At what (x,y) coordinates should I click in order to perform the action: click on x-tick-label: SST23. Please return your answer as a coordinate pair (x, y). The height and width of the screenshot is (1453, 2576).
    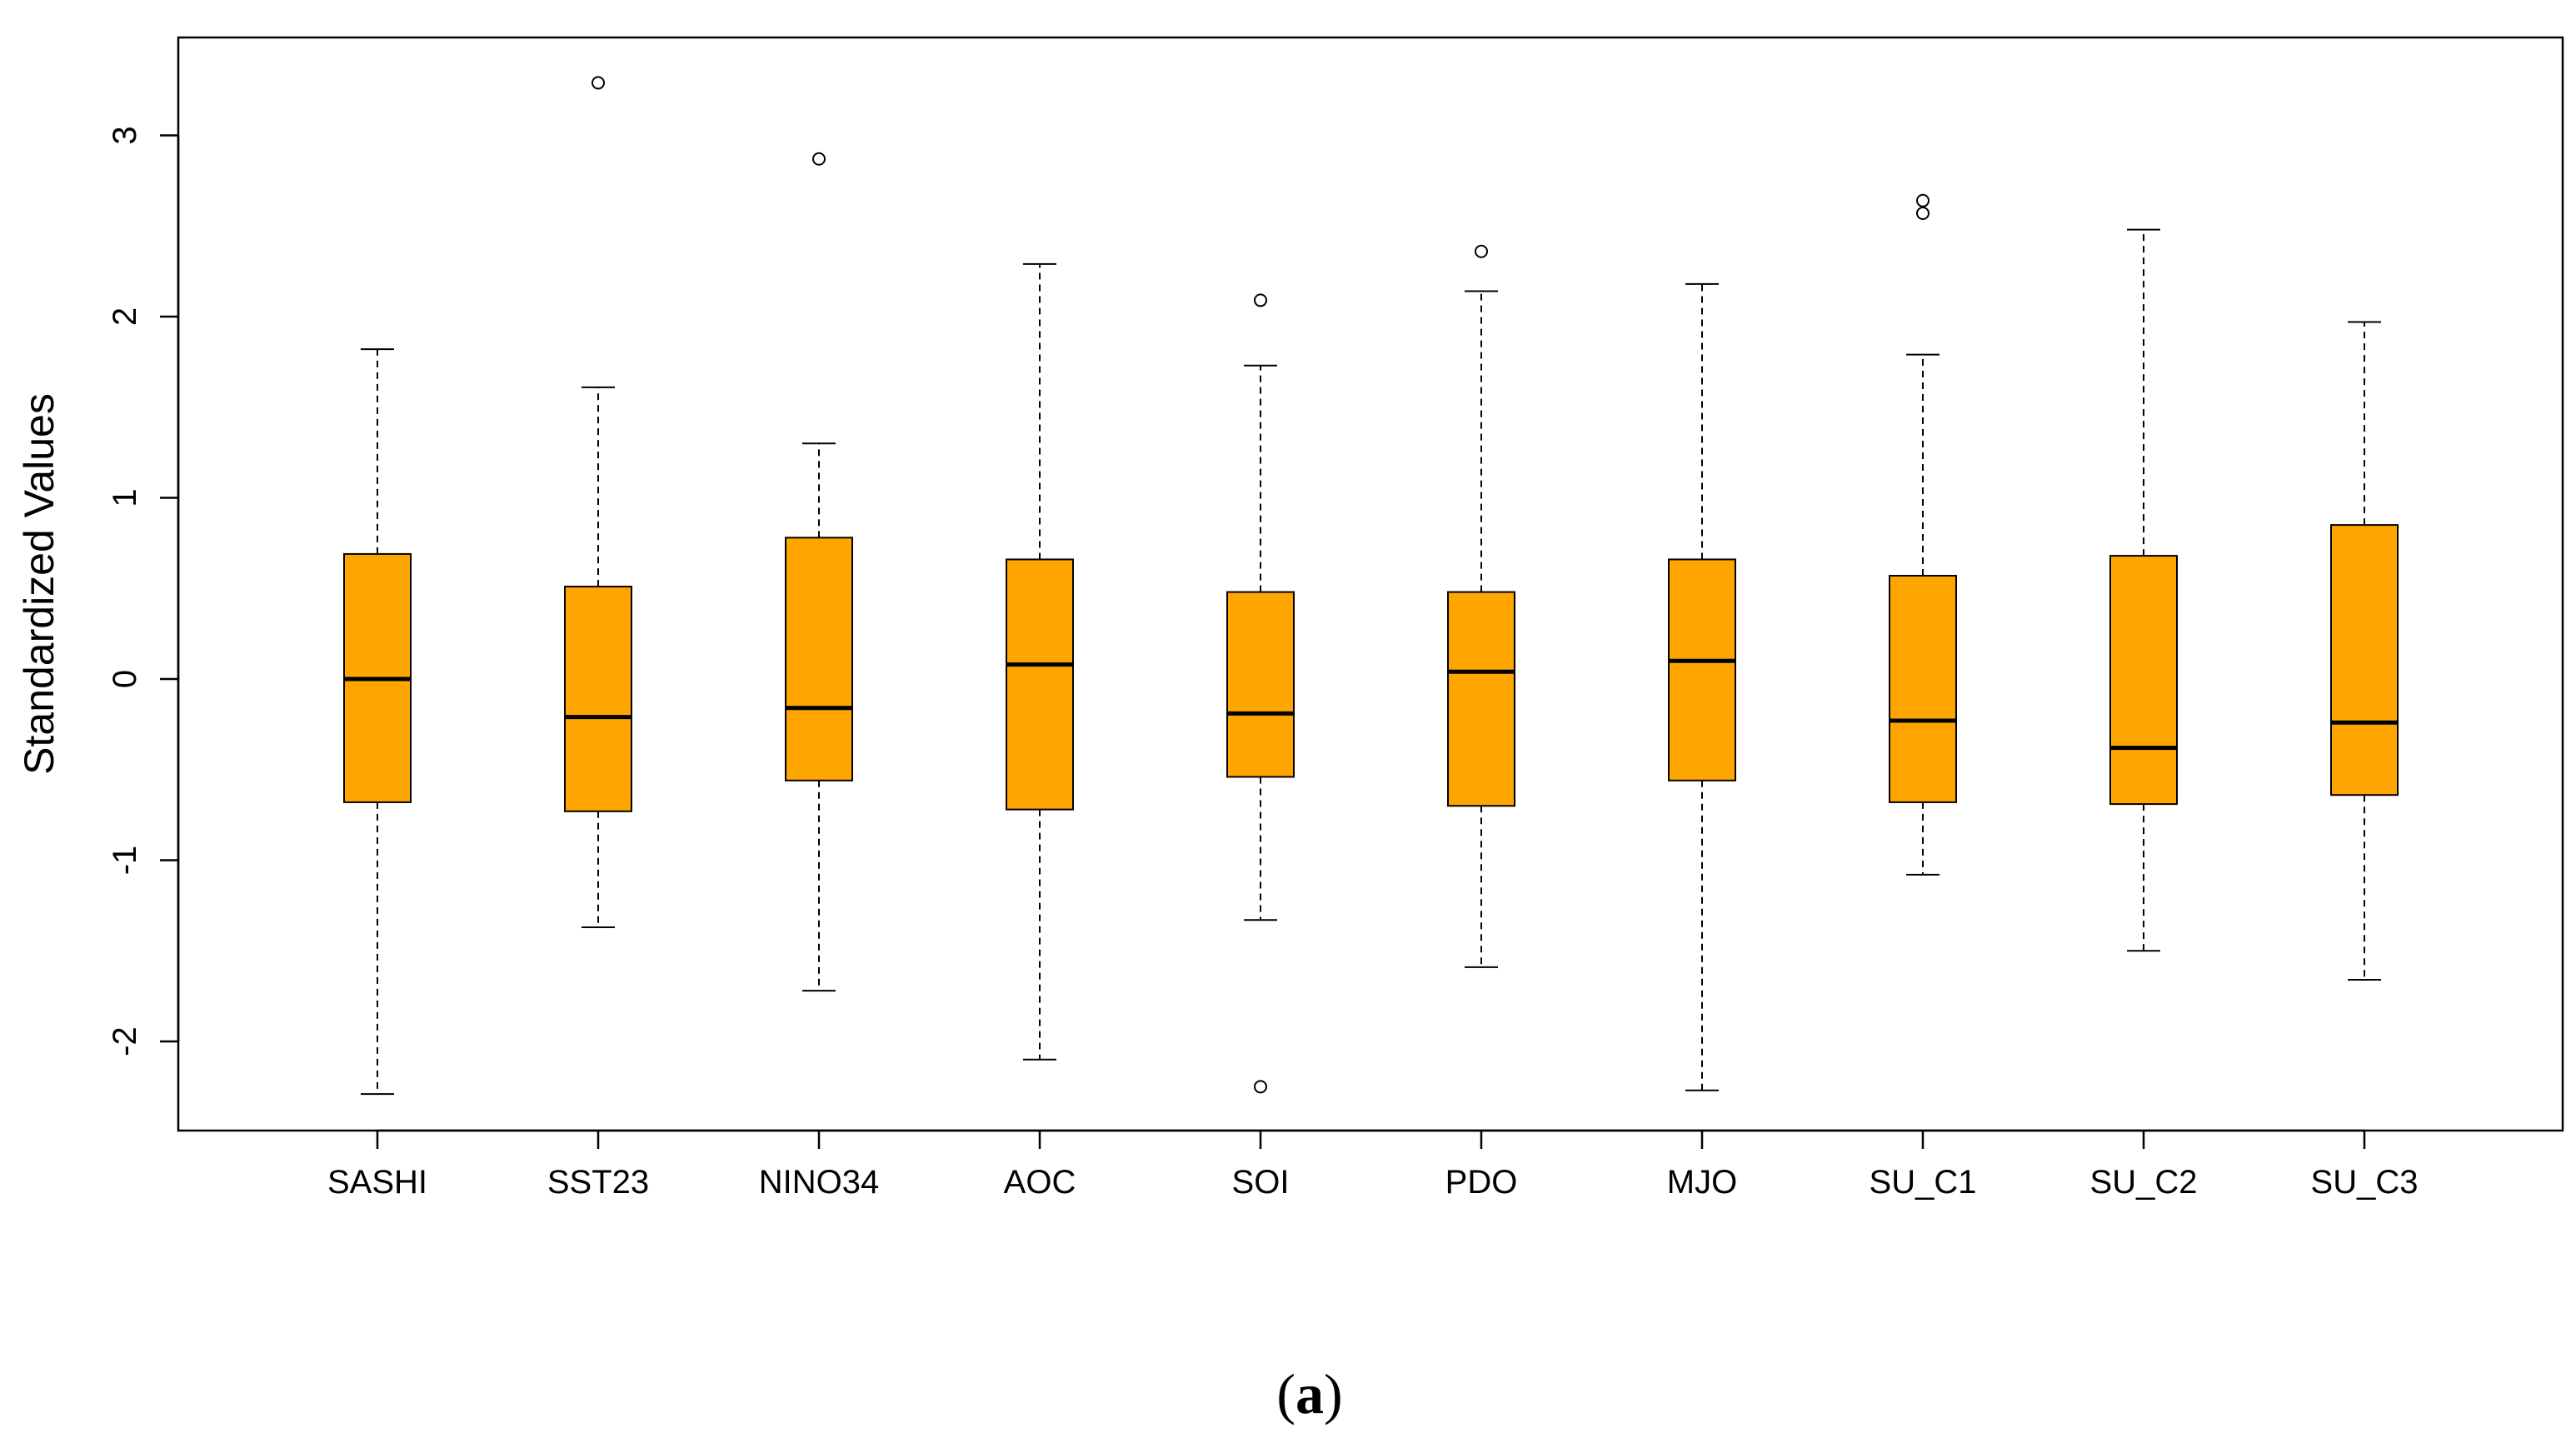
    Looking at the image, I should click on (598, 1182).